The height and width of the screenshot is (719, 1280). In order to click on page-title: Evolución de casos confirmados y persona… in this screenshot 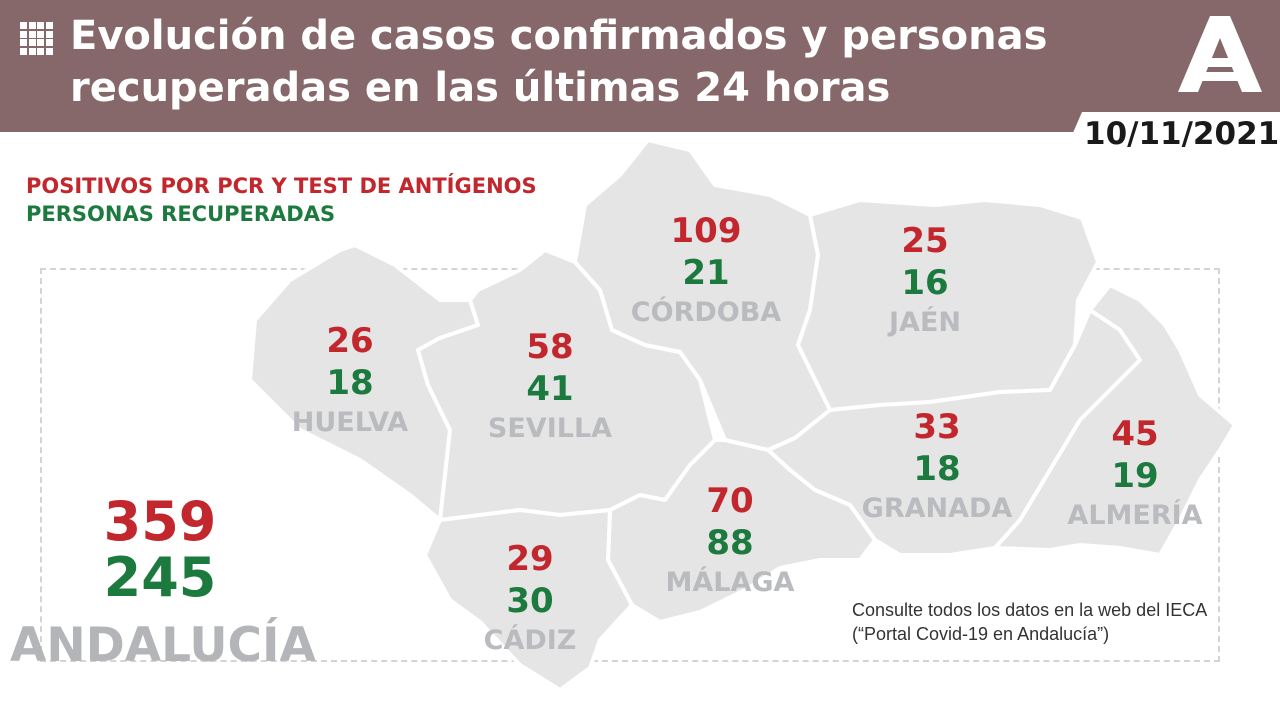, I will do `click(559, 62)`.